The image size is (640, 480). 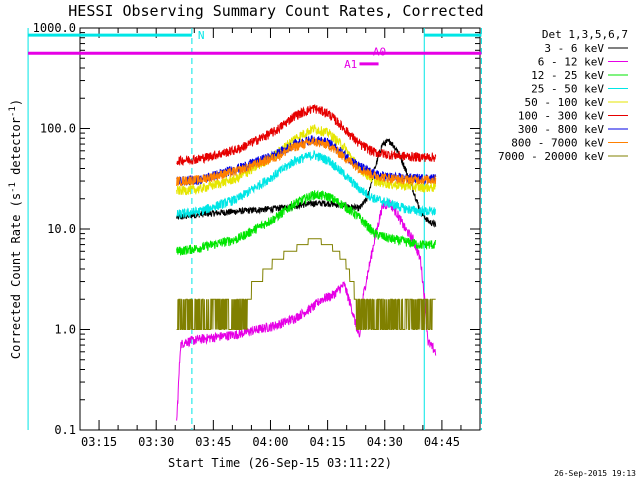 What do you see at coordinates (350, 64) in the screenshot?
I see `annotation-label-a1: A1` at bounding box center [350, 64].